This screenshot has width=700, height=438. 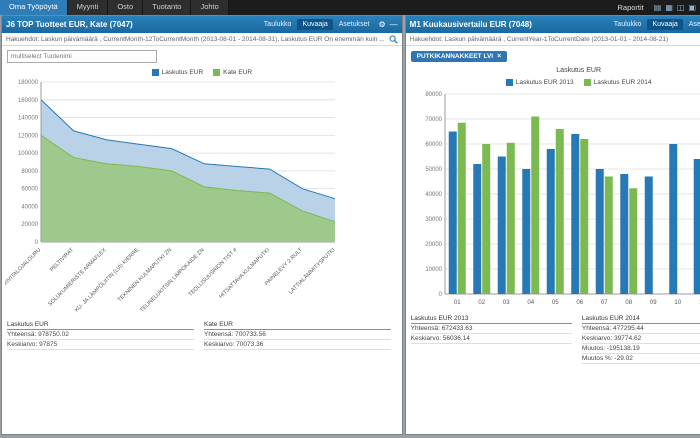 I want to click on svg-text: 02, so click(x=481, y=303).